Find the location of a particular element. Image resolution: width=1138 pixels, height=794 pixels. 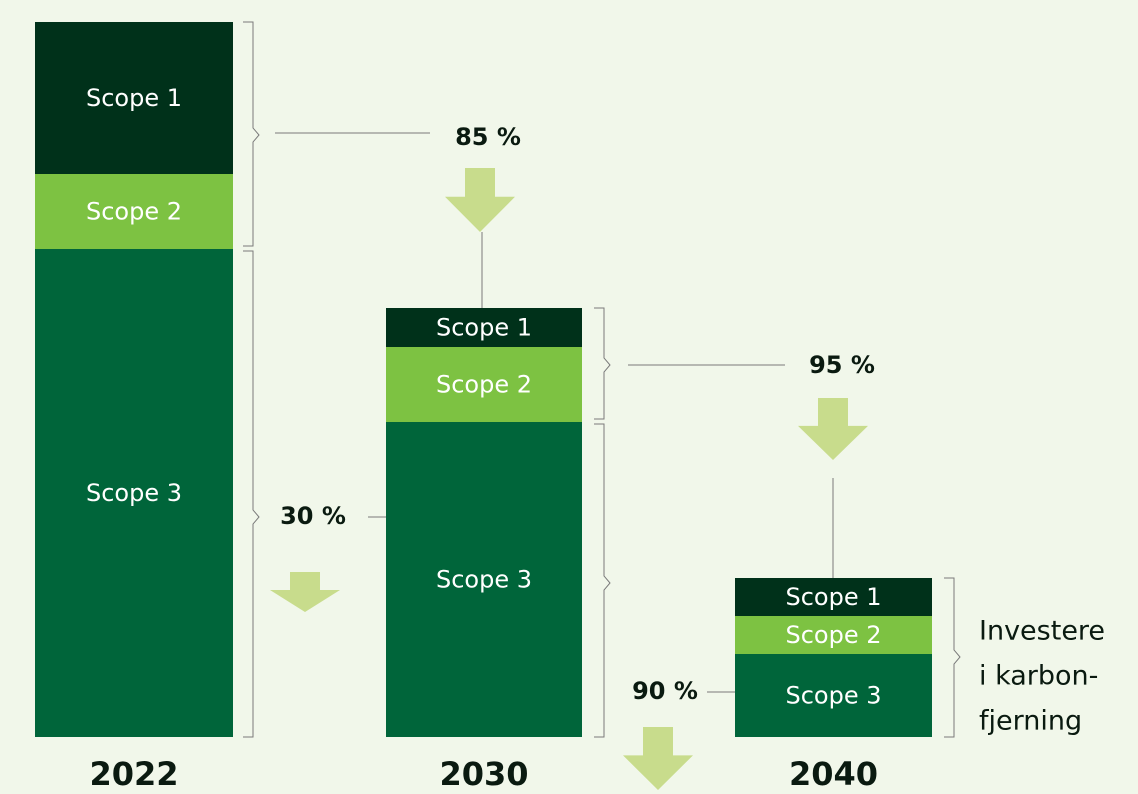

reduction-label: 30 % is located at coordinates (313, 516).